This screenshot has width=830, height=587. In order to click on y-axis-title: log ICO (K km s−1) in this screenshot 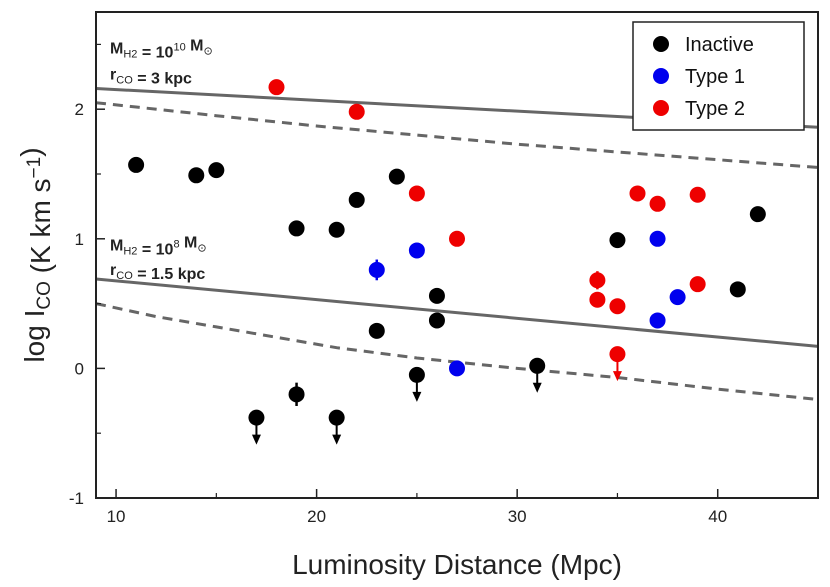, I will do `click(35, 254)`.